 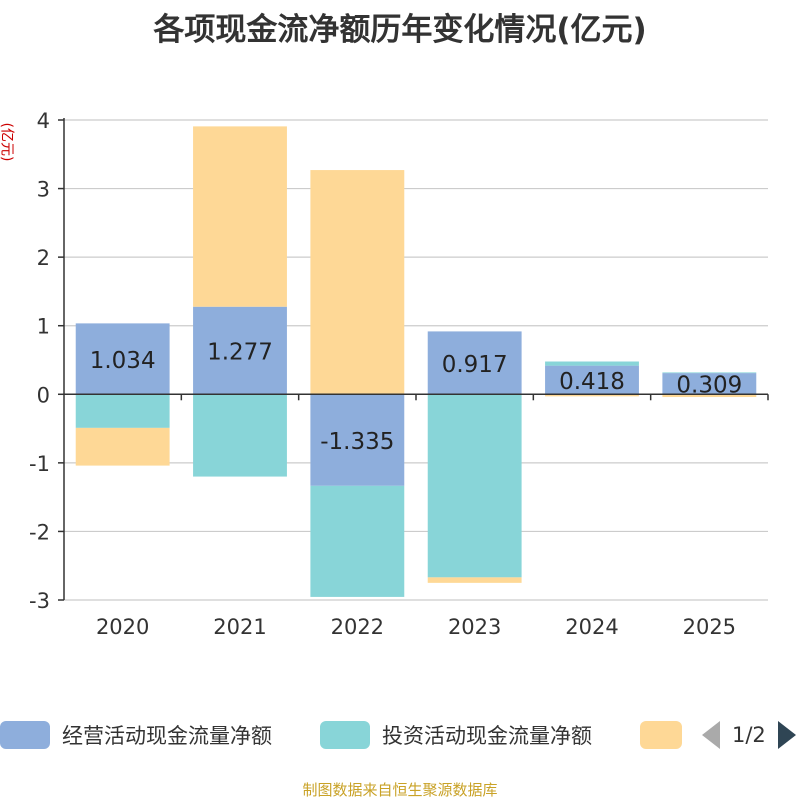 I want to click on legend-prev-page-icon, so click(x=711, y=735).